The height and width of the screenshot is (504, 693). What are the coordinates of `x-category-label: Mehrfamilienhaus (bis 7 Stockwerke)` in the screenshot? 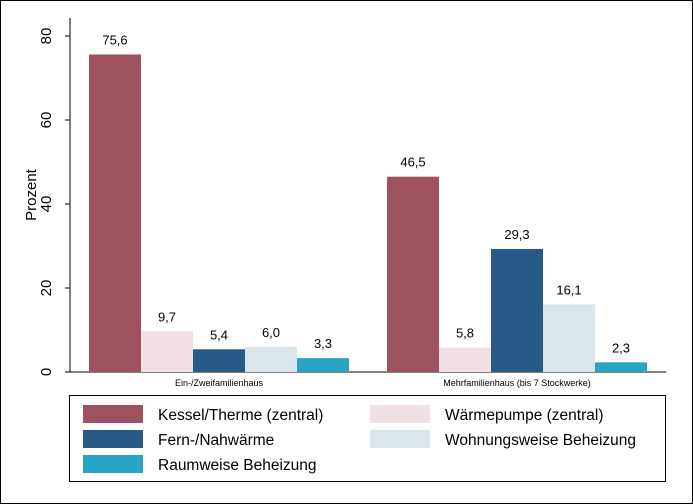 It's located at (517, 383).